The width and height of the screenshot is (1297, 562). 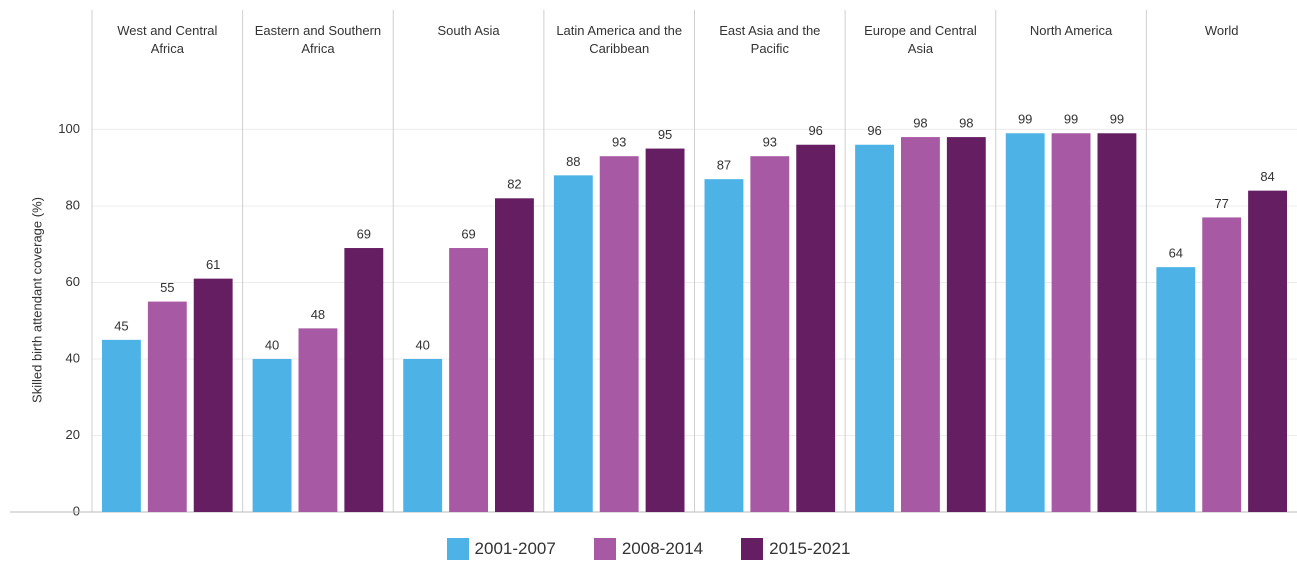 I want to click on category-label: Europe and Central Asia, so click(x=920, y=39).